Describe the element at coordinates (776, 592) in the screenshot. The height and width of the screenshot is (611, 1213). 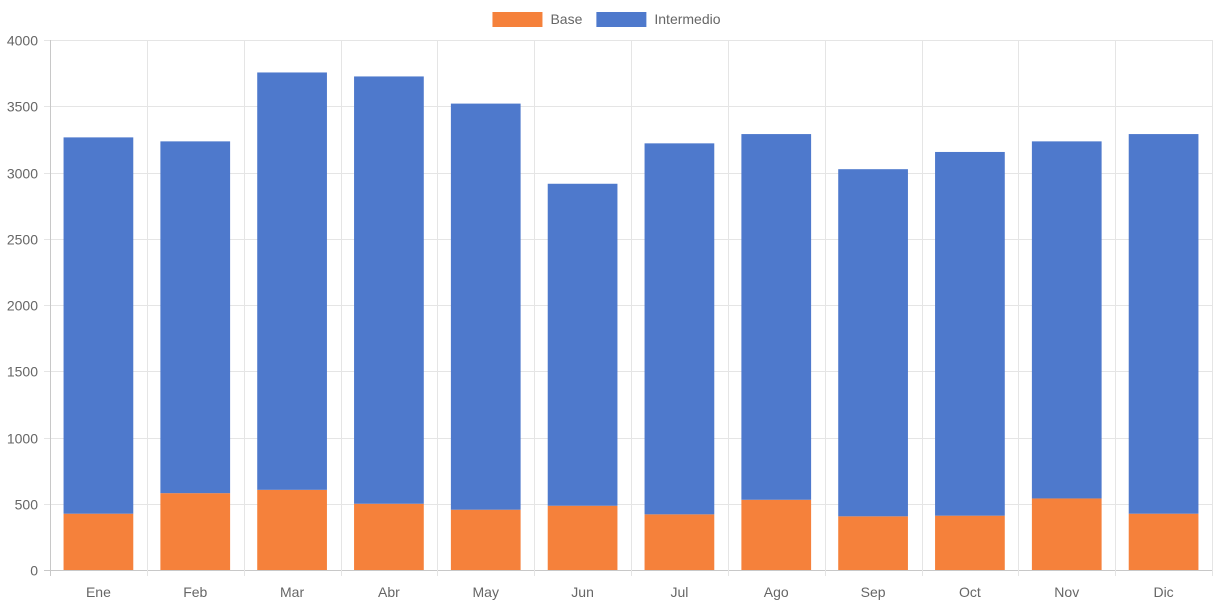
I see `x-tick-label: Ago` at that location.